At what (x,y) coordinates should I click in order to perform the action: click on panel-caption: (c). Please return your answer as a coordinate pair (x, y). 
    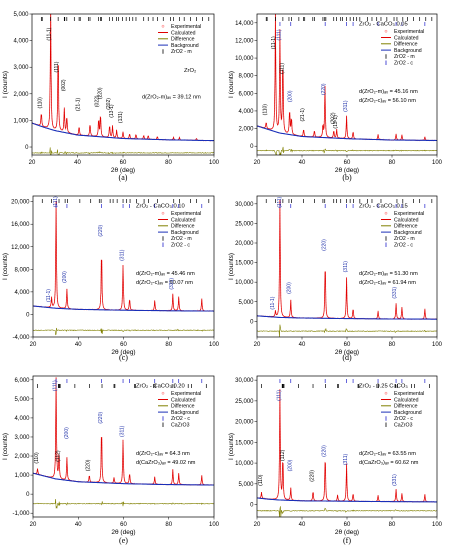
    Looking at the image, I should click on (123, 357).